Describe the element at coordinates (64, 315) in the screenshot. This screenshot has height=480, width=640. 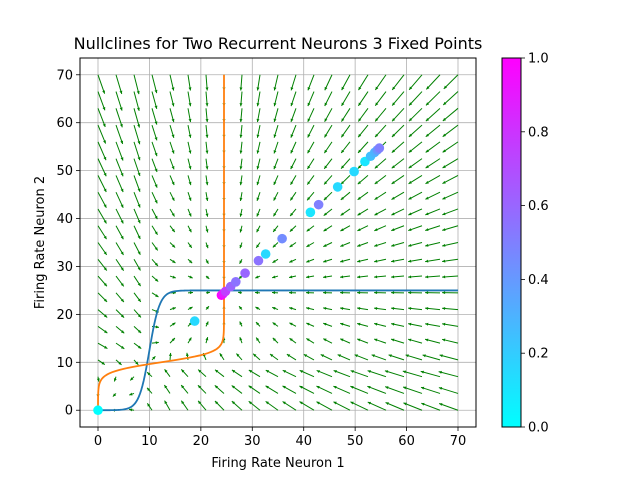
I see `y-tick-label: 20` at that location.